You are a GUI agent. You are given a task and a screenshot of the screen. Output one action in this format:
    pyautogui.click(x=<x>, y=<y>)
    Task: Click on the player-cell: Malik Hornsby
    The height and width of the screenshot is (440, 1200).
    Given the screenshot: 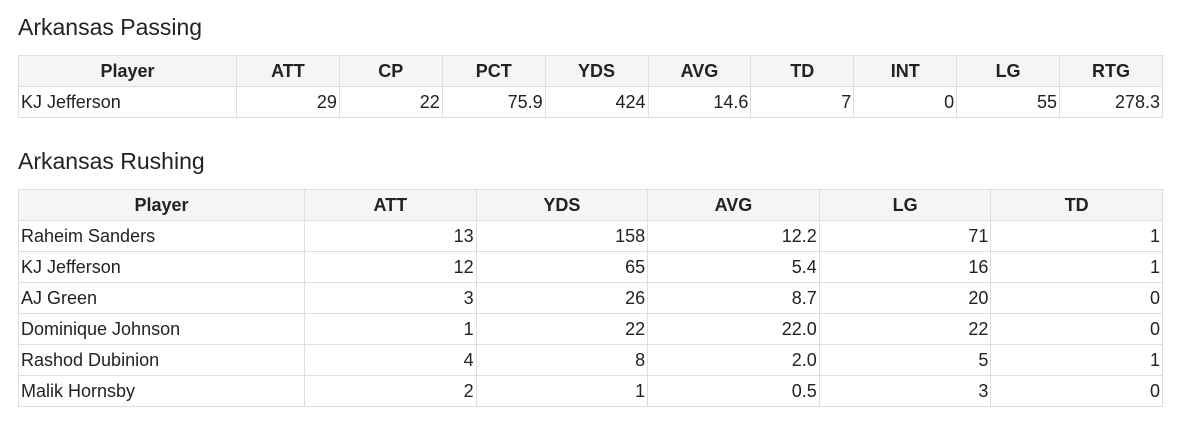 What is the action you would take?
    pyautogui.click(x=161, y=391)
    